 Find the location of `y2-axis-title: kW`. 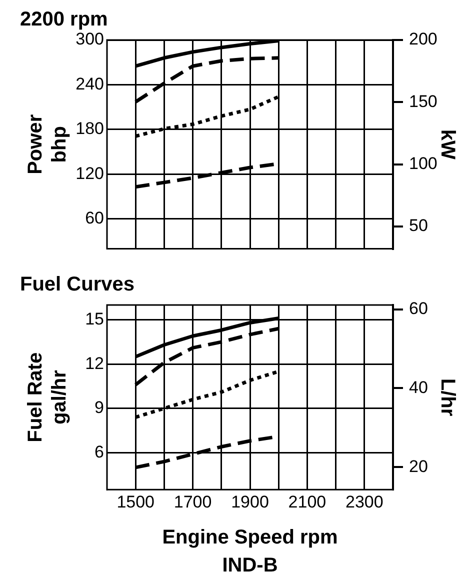

y2-axis-title: kW is located at coordinates (447, 144).